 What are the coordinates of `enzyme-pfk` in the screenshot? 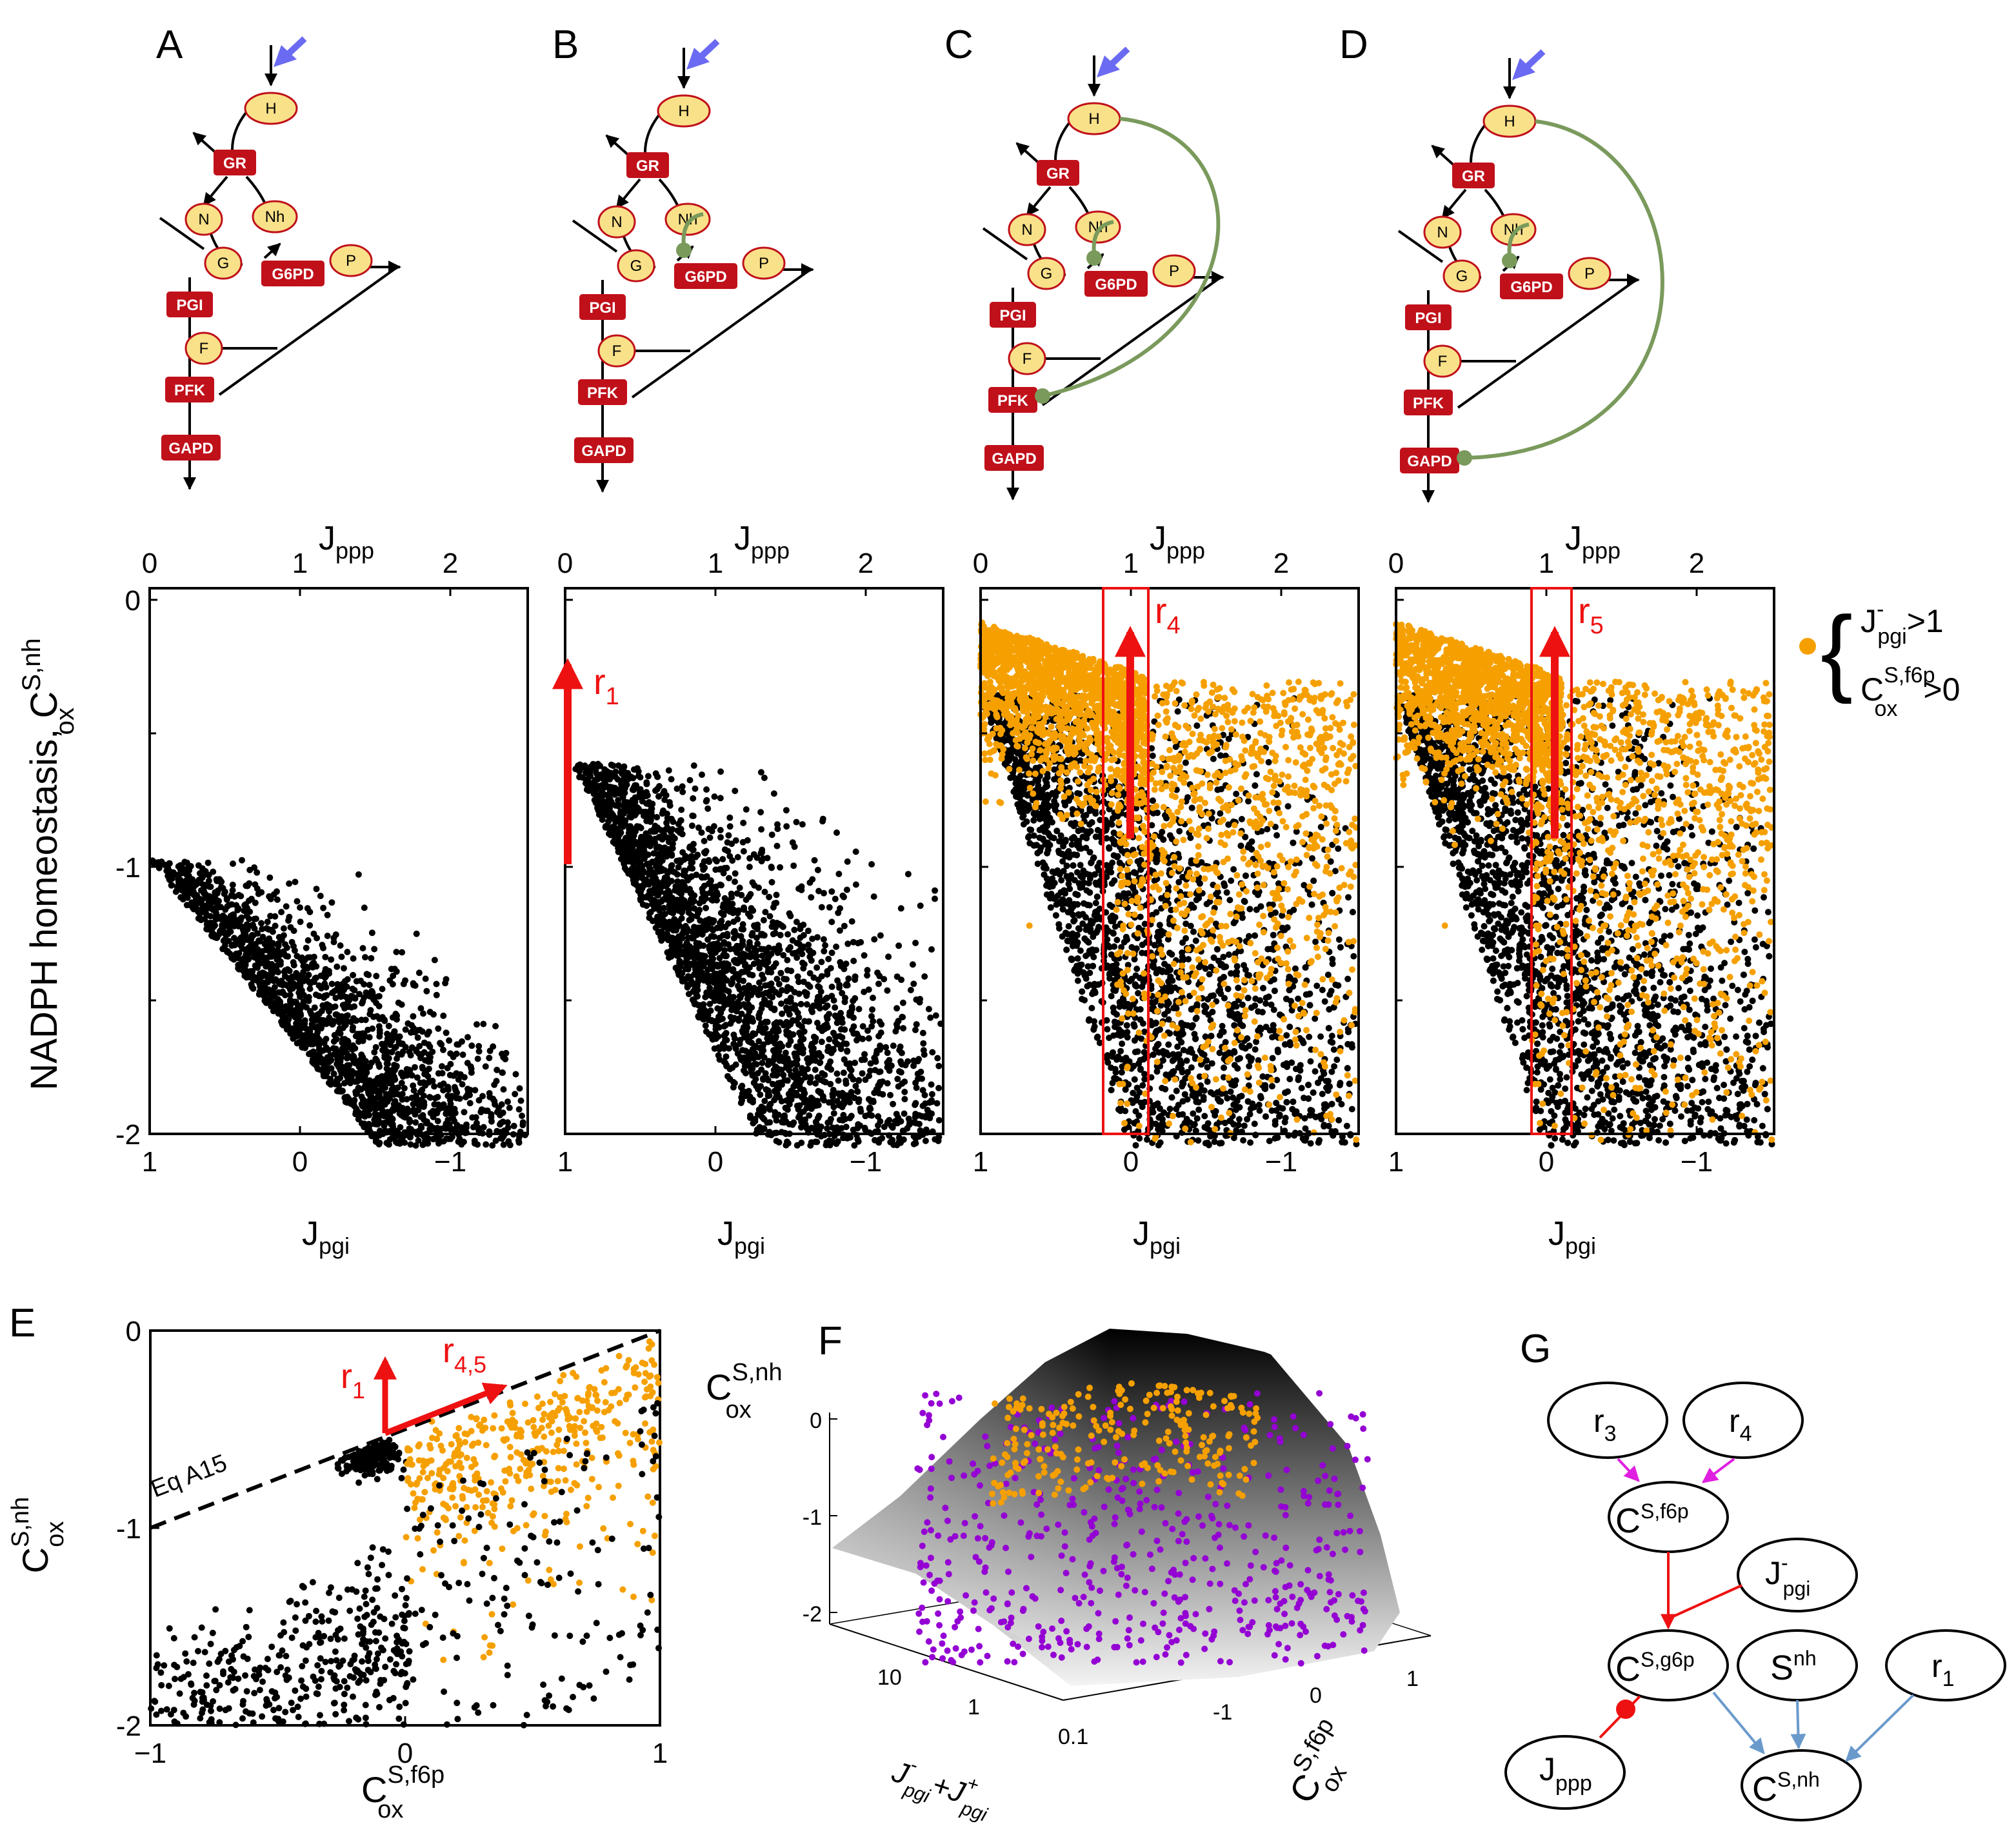 It's located at (1428, 402).